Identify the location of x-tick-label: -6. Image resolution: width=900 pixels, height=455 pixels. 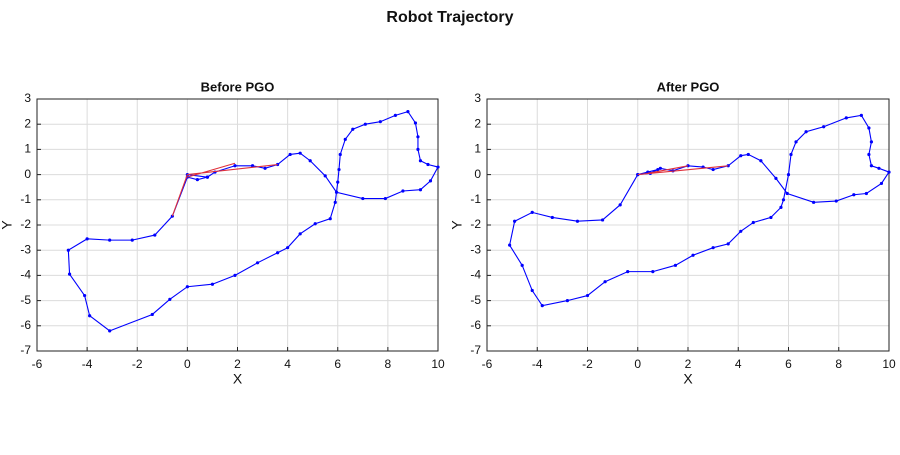
(487, 364).